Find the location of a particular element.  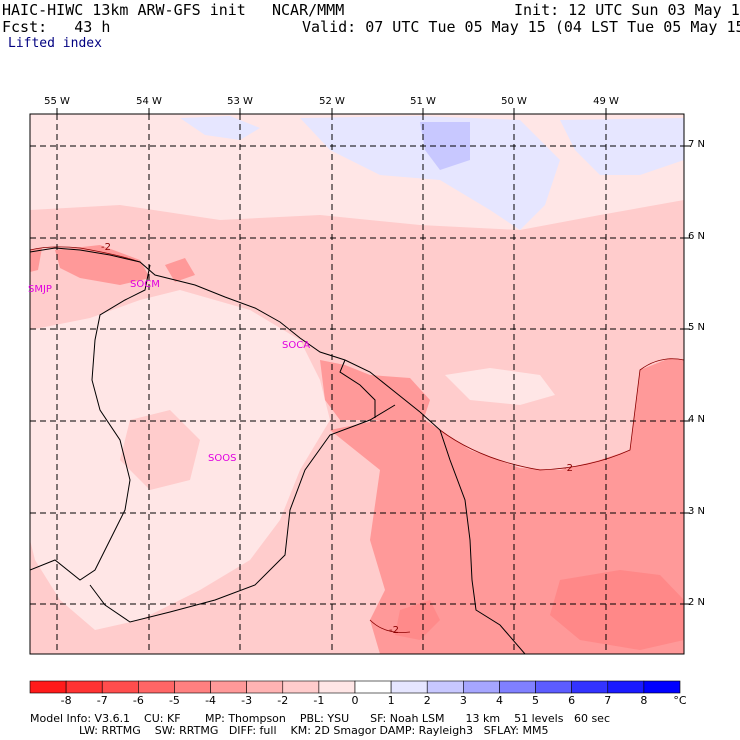

station-socm: SOCM is located at coordinates (145, 284).